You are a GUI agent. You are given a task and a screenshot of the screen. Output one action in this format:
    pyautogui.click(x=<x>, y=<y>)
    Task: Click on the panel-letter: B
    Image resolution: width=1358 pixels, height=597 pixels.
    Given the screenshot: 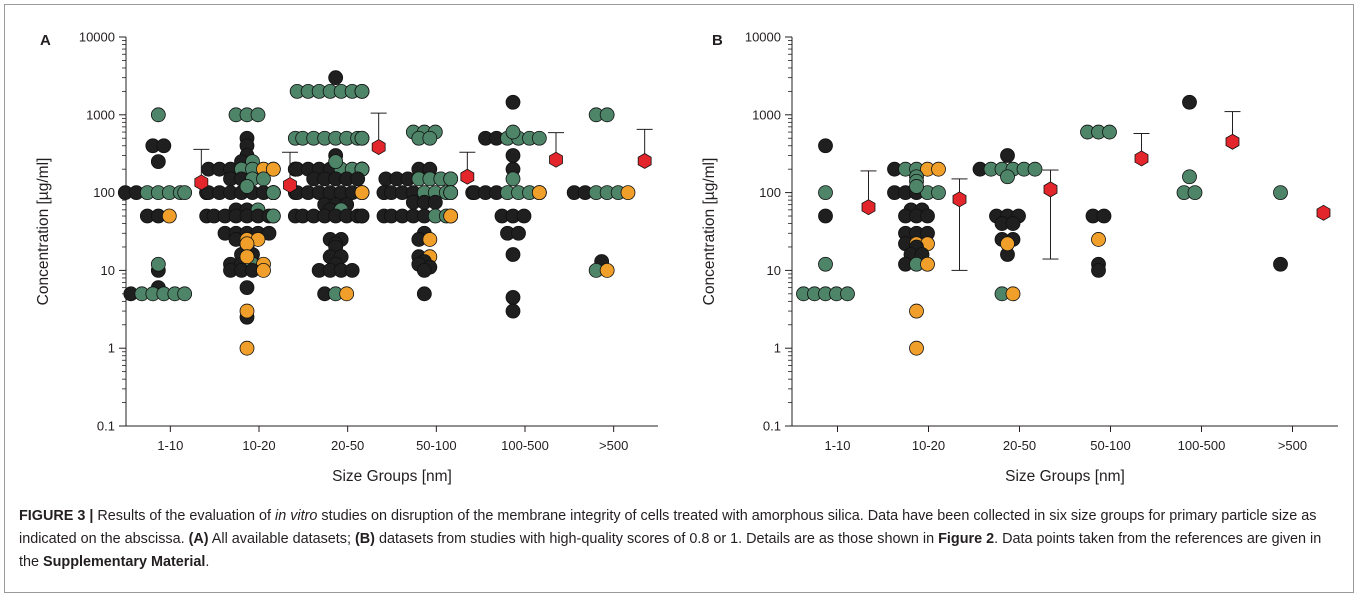 What is the action you would take?
    pyautogui.click(x=717, y=40)
    